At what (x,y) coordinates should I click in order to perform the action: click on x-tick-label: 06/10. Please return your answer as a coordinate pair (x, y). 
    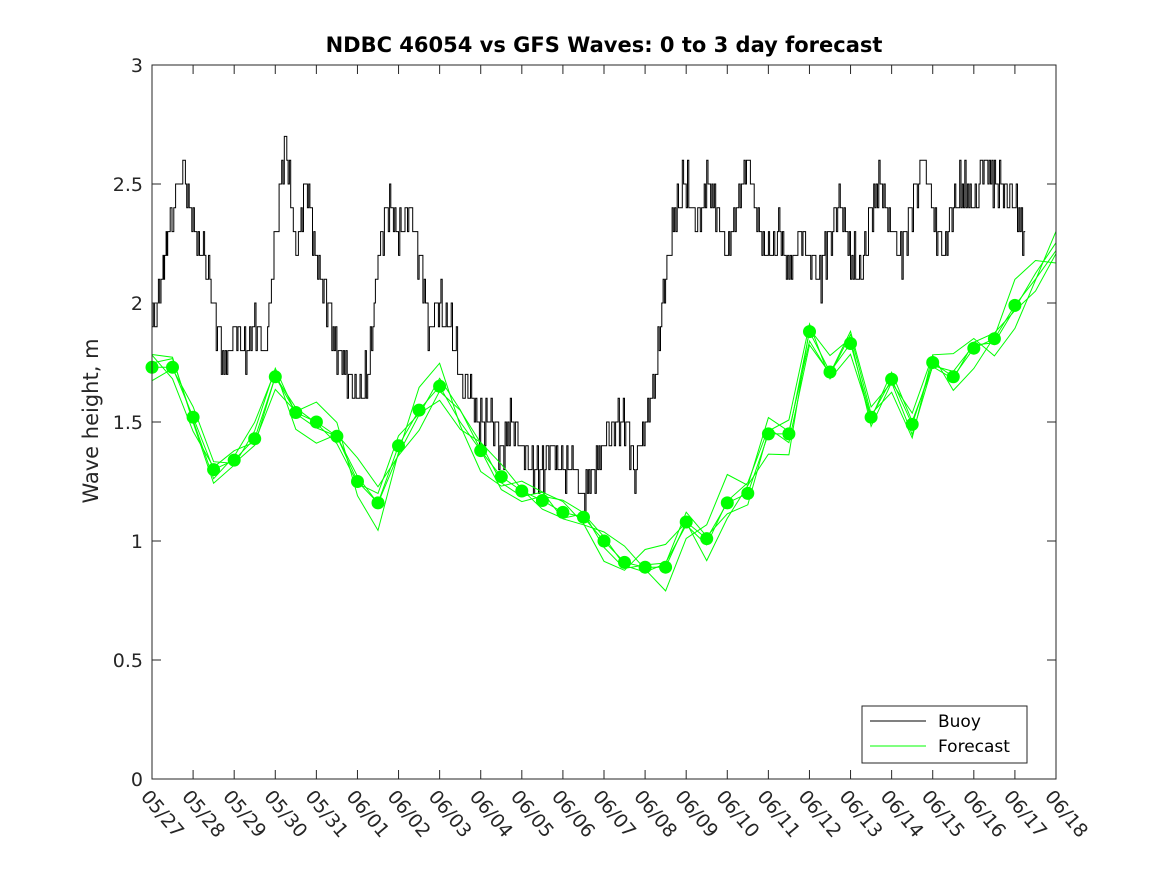
    Looking at the image, I should click on (737, 814).